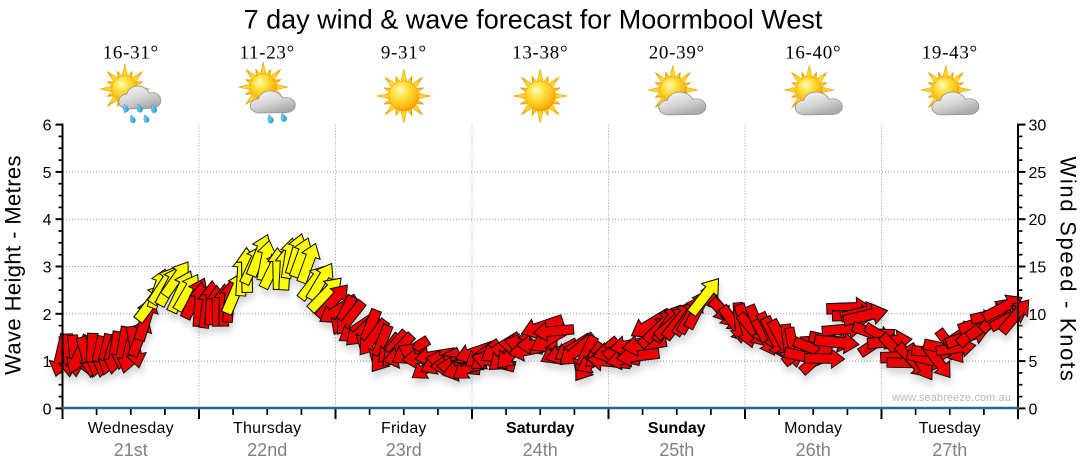  What do you see at coordinates (1038, 220) in the screenshot?
I see `svg-text: 20` at bounding box center [1038, 220].